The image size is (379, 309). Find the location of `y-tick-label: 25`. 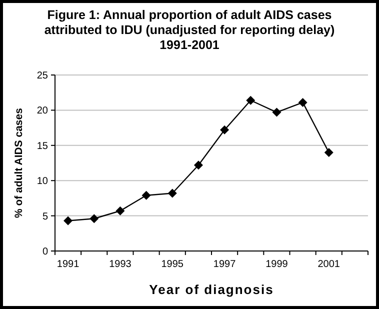

y-tick-label: 25 is located at coordinates (42, 76).